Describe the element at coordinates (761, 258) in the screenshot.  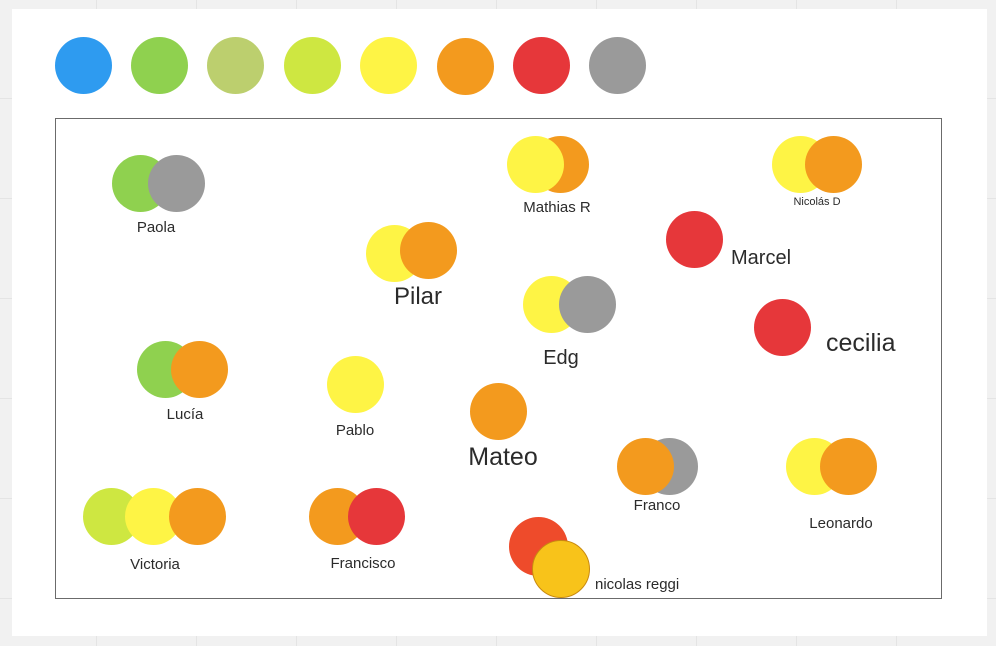
I see `marcel-label: Marcel` at that location.